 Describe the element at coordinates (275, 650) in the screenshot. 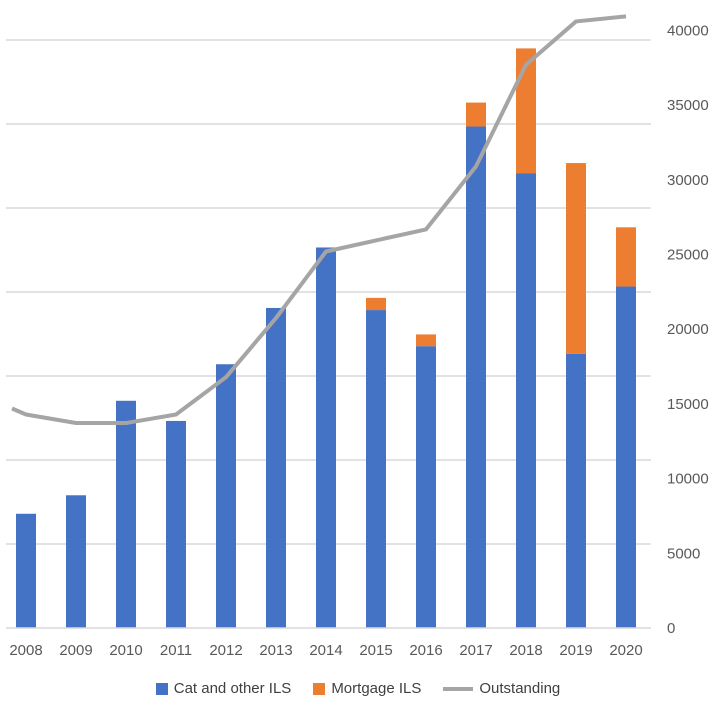

I see `x-axis-tick-label: 2013` at that location.